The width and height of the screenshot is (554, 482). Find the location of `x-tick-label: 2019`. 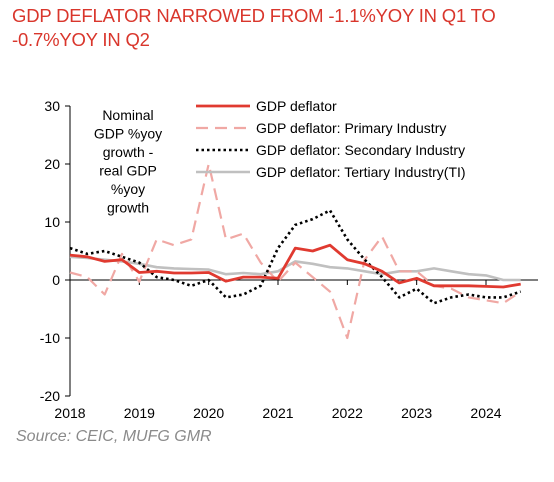

x-tick-label: 2019 is located at coordinates (139, 413).